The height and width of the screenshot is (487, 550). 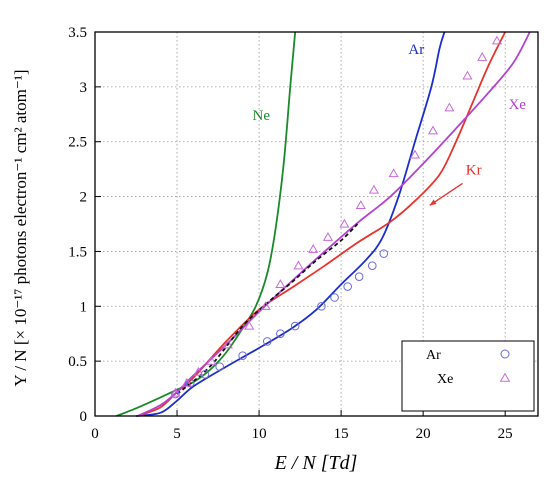 I want to click on y-tick-label: 2.5, so click(x=77, y=143).